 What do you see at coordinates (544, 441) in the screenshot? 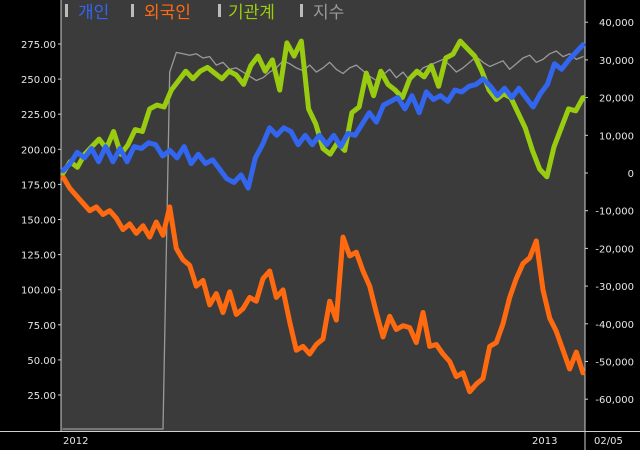
I see `x-label-end: 2013` at bounding box center [544, 441].